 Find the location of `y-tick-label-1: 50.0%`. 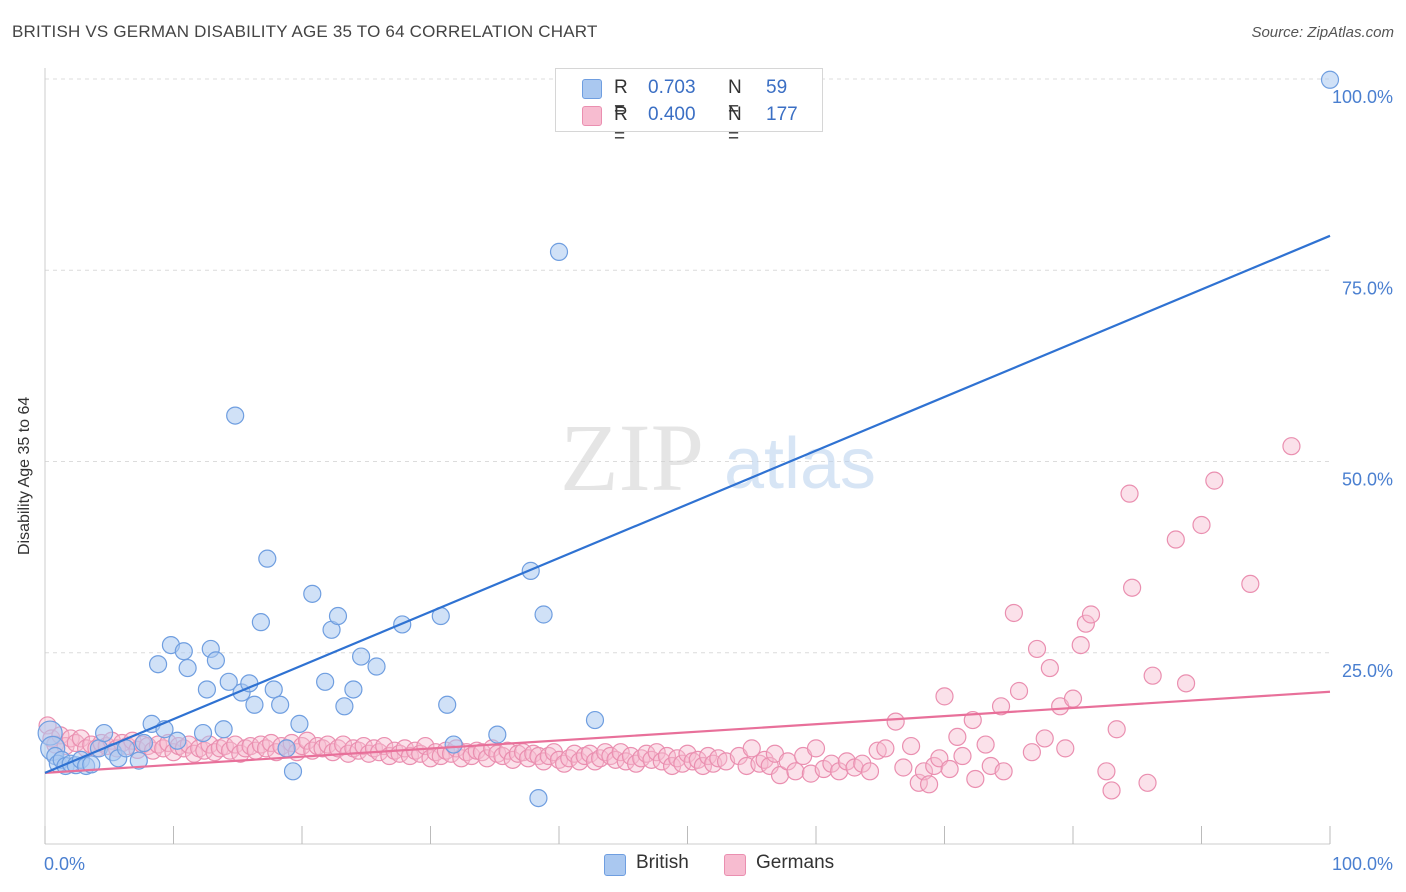

y-tick-label-1: 50.0% is located at coordinates (1367, 480).